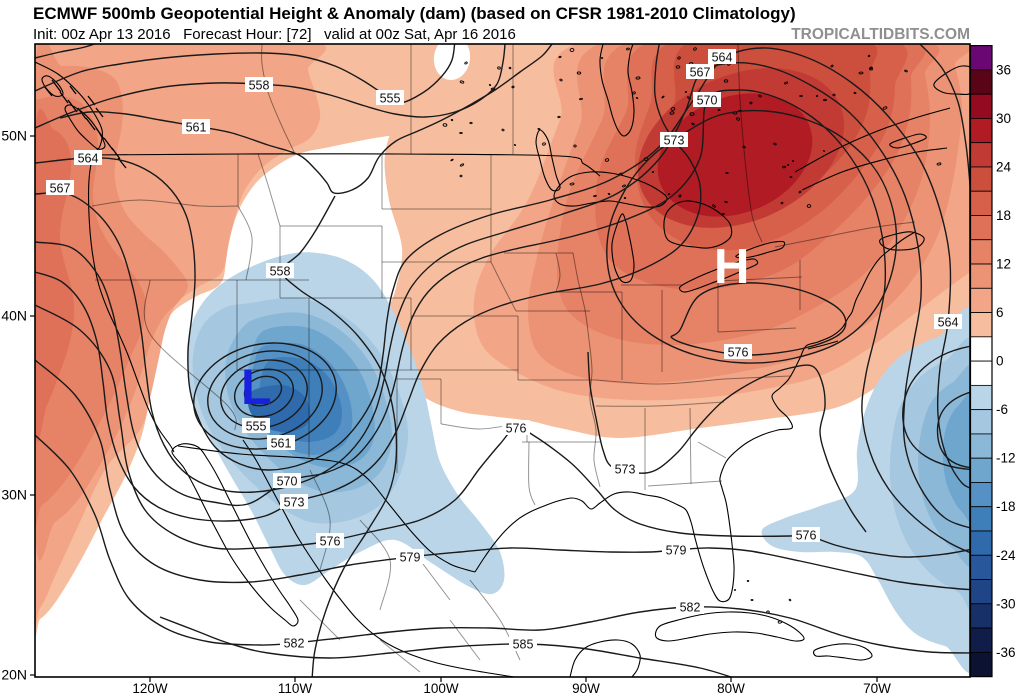 The height and width of the screenshot is (696, 1024). I want to click on svg-text: -36, so click(1006, 652).